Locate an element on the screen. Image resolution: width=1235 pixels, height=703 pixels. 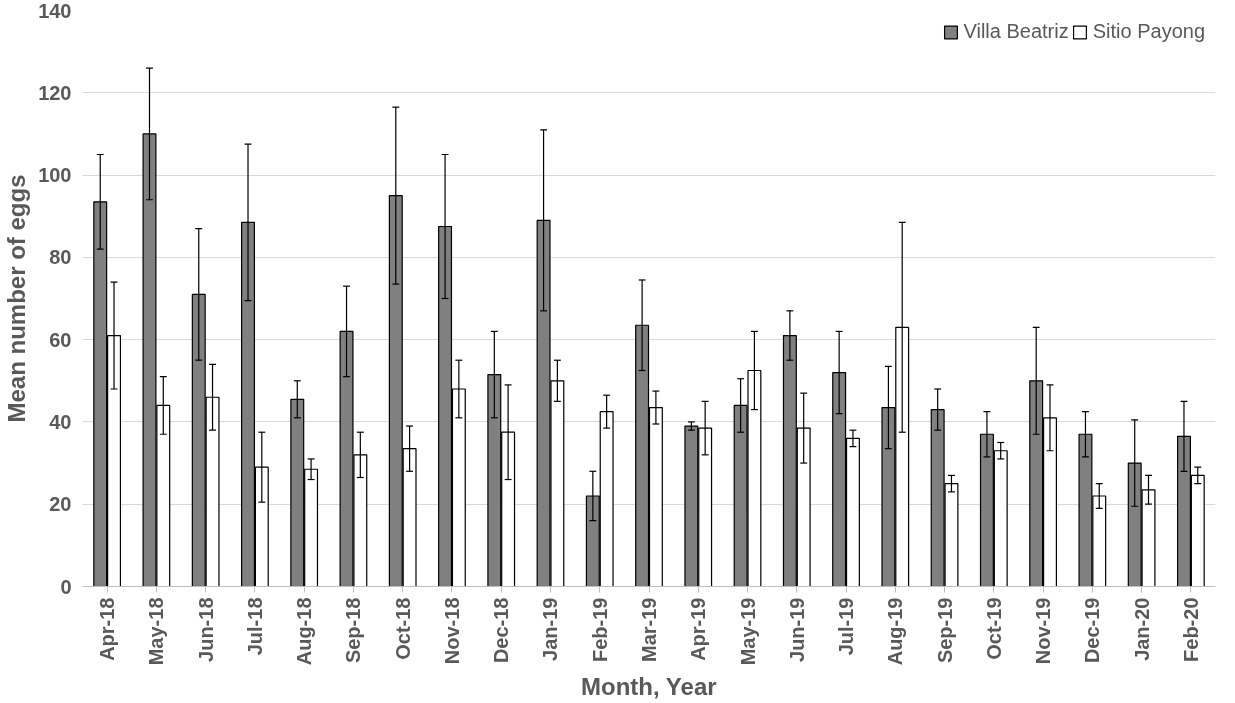
x-tick-label: Aug-19 is located at coordinates (895, 631).